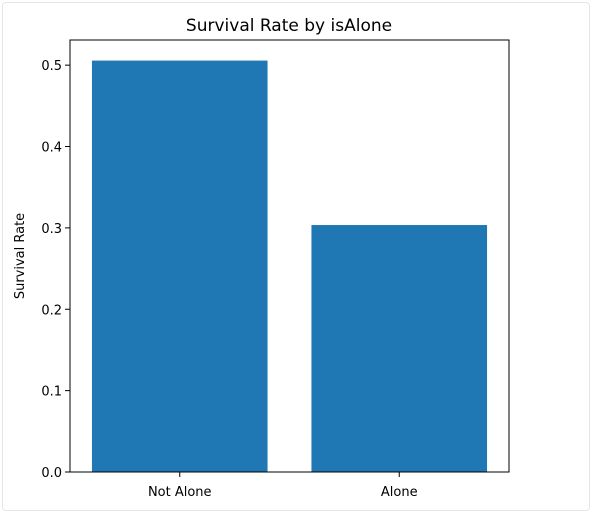 This screenshot has height=519, width=592. What do you see at coordinates (51, 473) in the screenshot?
I see `y-tick-label-0: 0.0` at bounding box center [51, 473].